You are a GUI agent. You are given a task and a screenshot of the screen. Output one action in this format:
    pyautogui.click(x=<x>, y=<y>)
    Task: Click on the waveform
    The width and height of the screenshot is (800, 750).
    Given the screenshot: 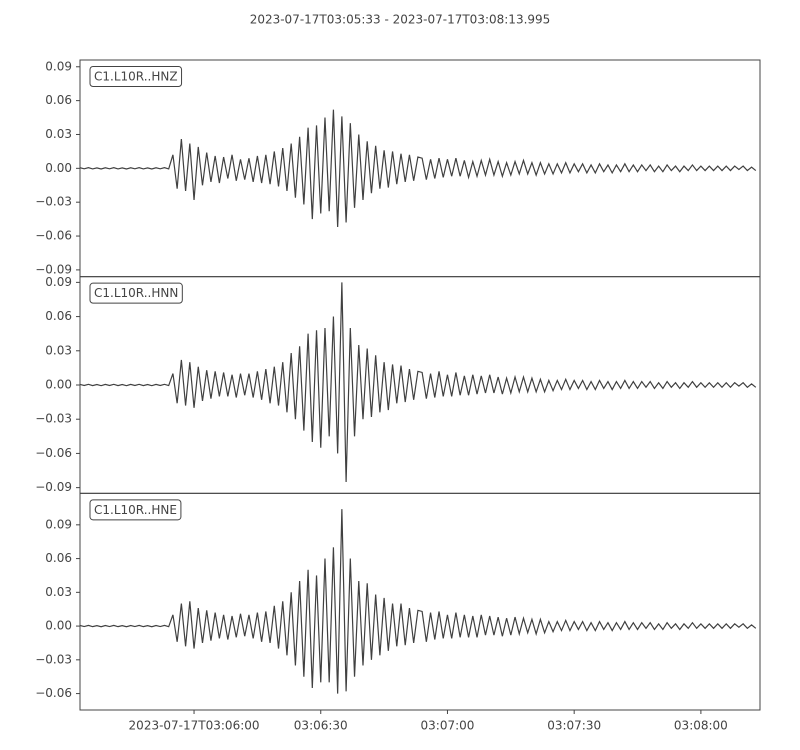 What is the action you would take?
    pyautogui.click(x=418, y=168)
    